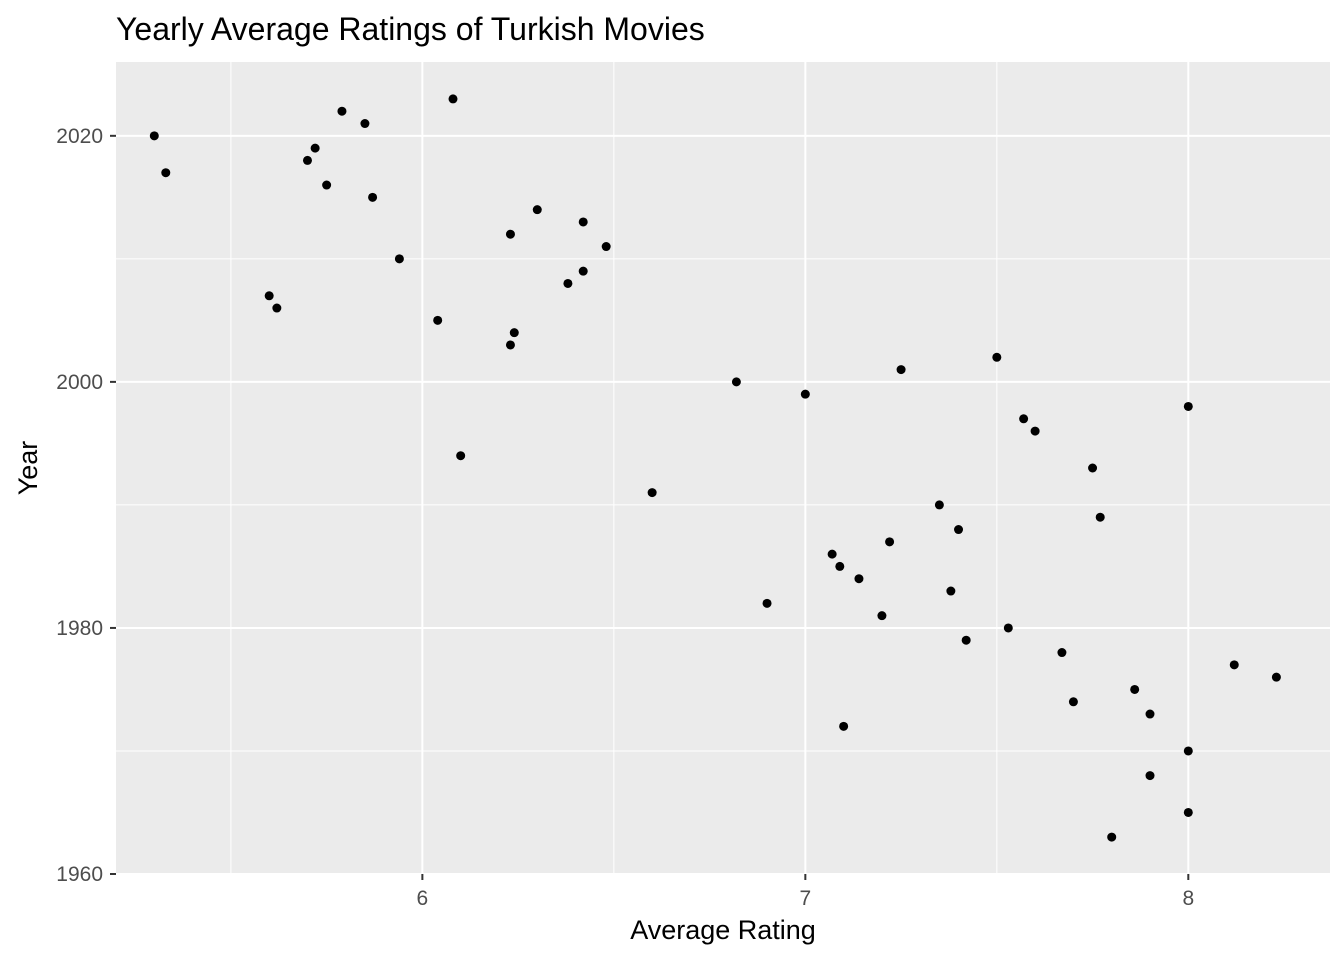 Image resolution: width=1344 pixels, height=960 pixels. I want to click on y-axis: 1960 1980 2000 2020, so click(86, 505).